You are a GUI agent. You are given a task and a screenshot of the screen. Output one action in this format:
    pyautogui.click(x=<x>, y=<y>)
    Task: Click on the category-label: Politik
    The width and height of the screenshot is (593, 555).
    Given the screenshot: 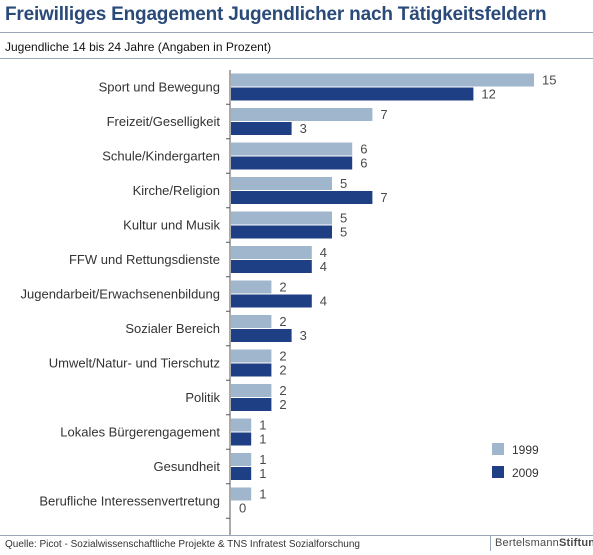 What is the action you would take?
    pyautogui.click(x=202, y=397)
    